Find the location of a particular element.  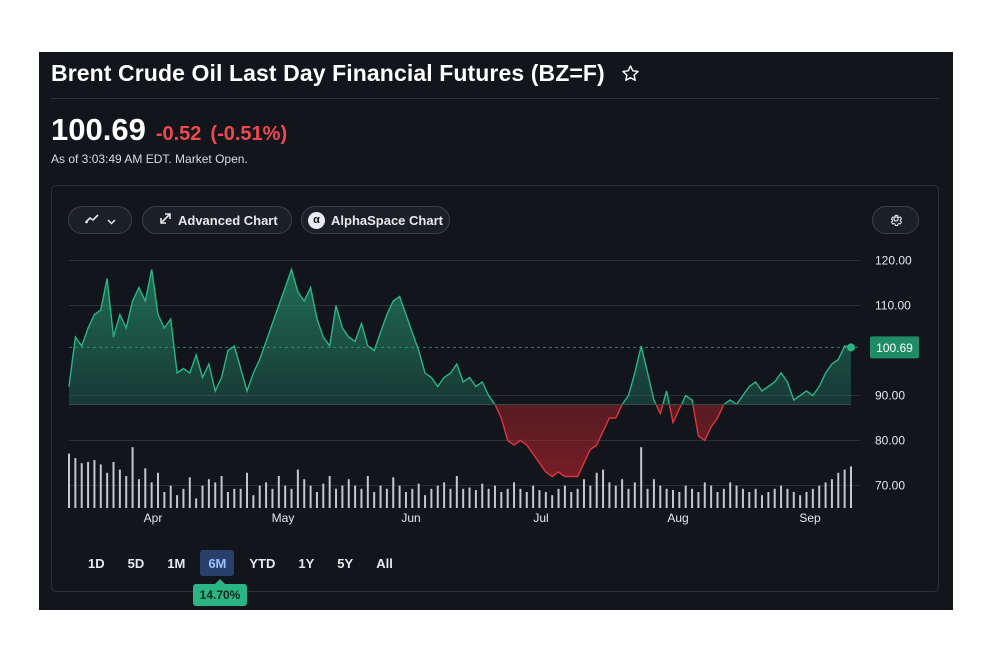

current-price: 100.69 is located at coordinates (98, 129).